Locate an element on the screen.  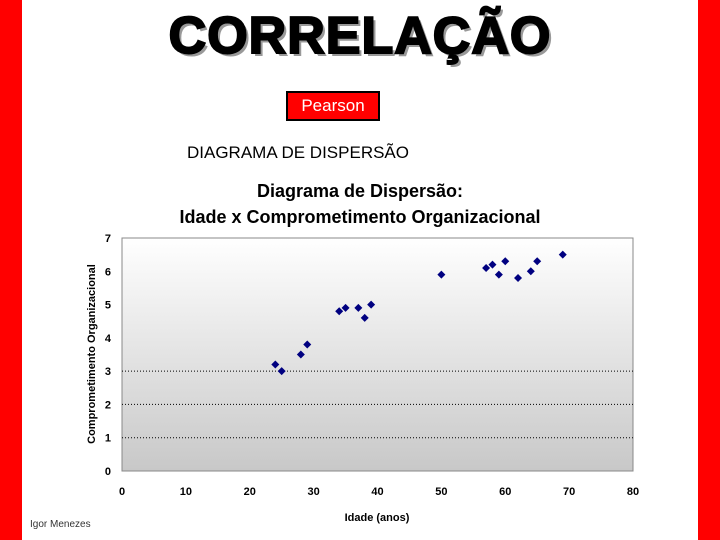
x-tick-label: 60 is located at coordinates (505, 492).